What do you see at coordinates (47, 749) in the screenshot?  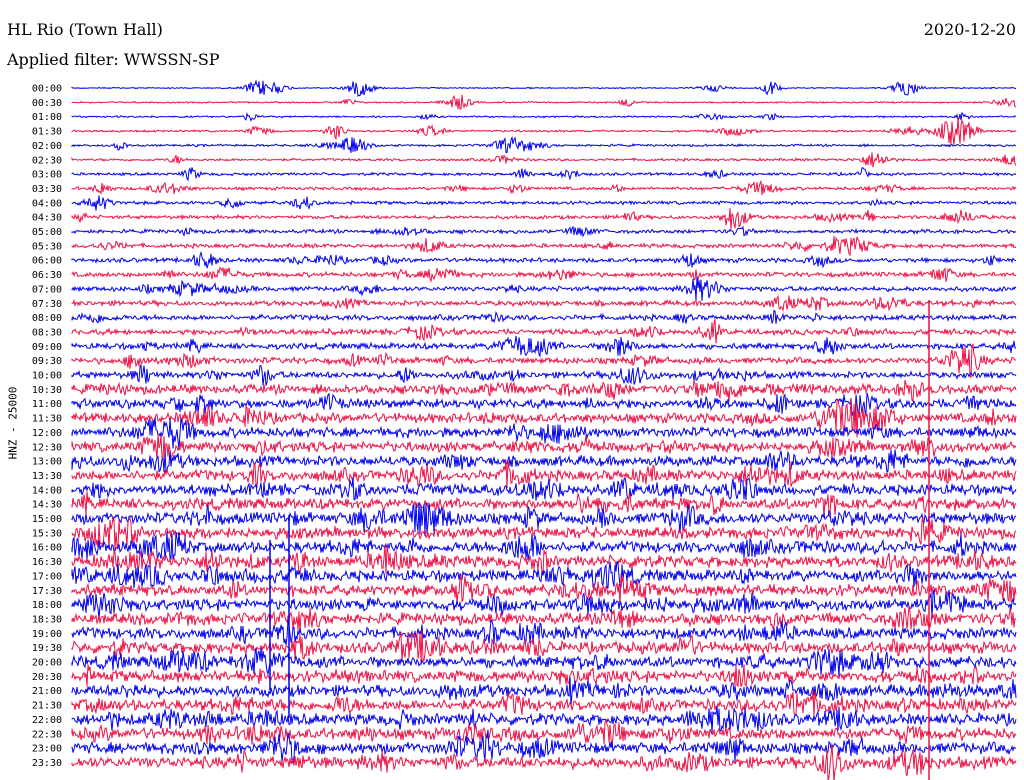 I see `row-time-label: 23:00` at bounding box center [47, 749].